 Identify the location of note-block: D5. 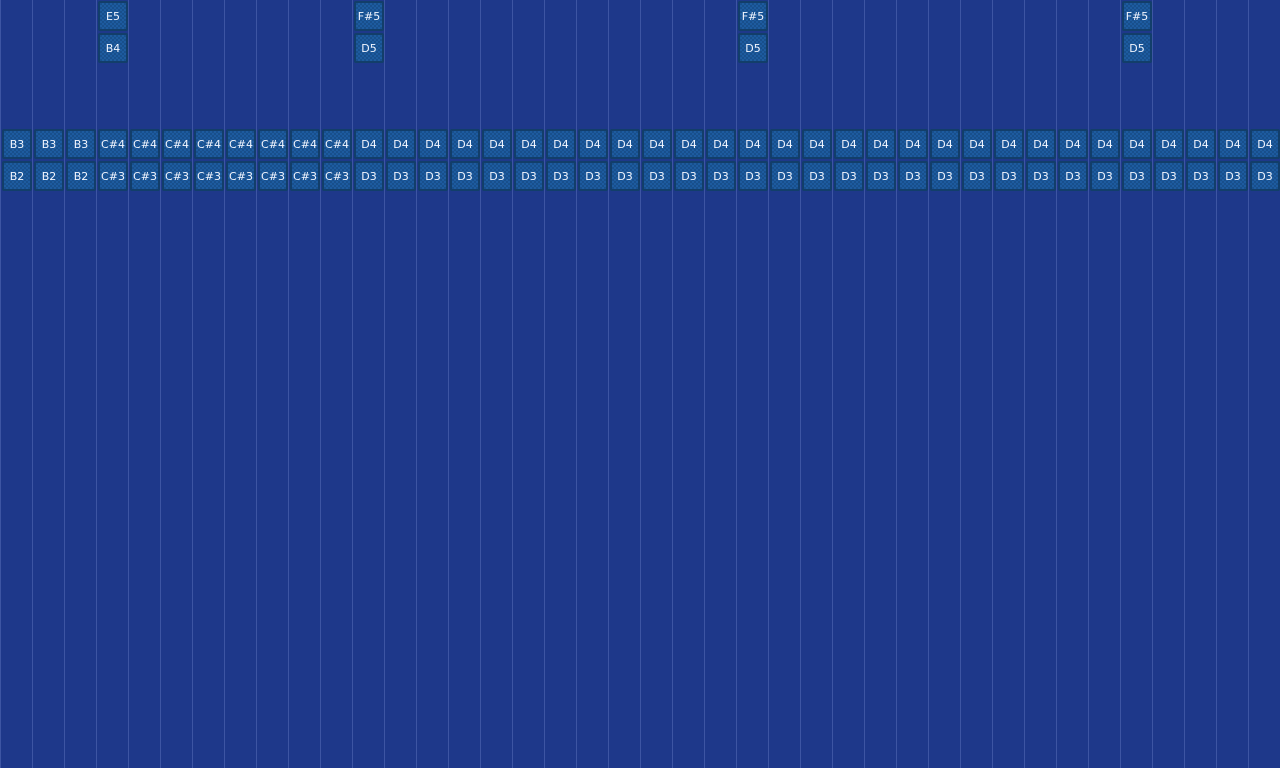
(753, 48).